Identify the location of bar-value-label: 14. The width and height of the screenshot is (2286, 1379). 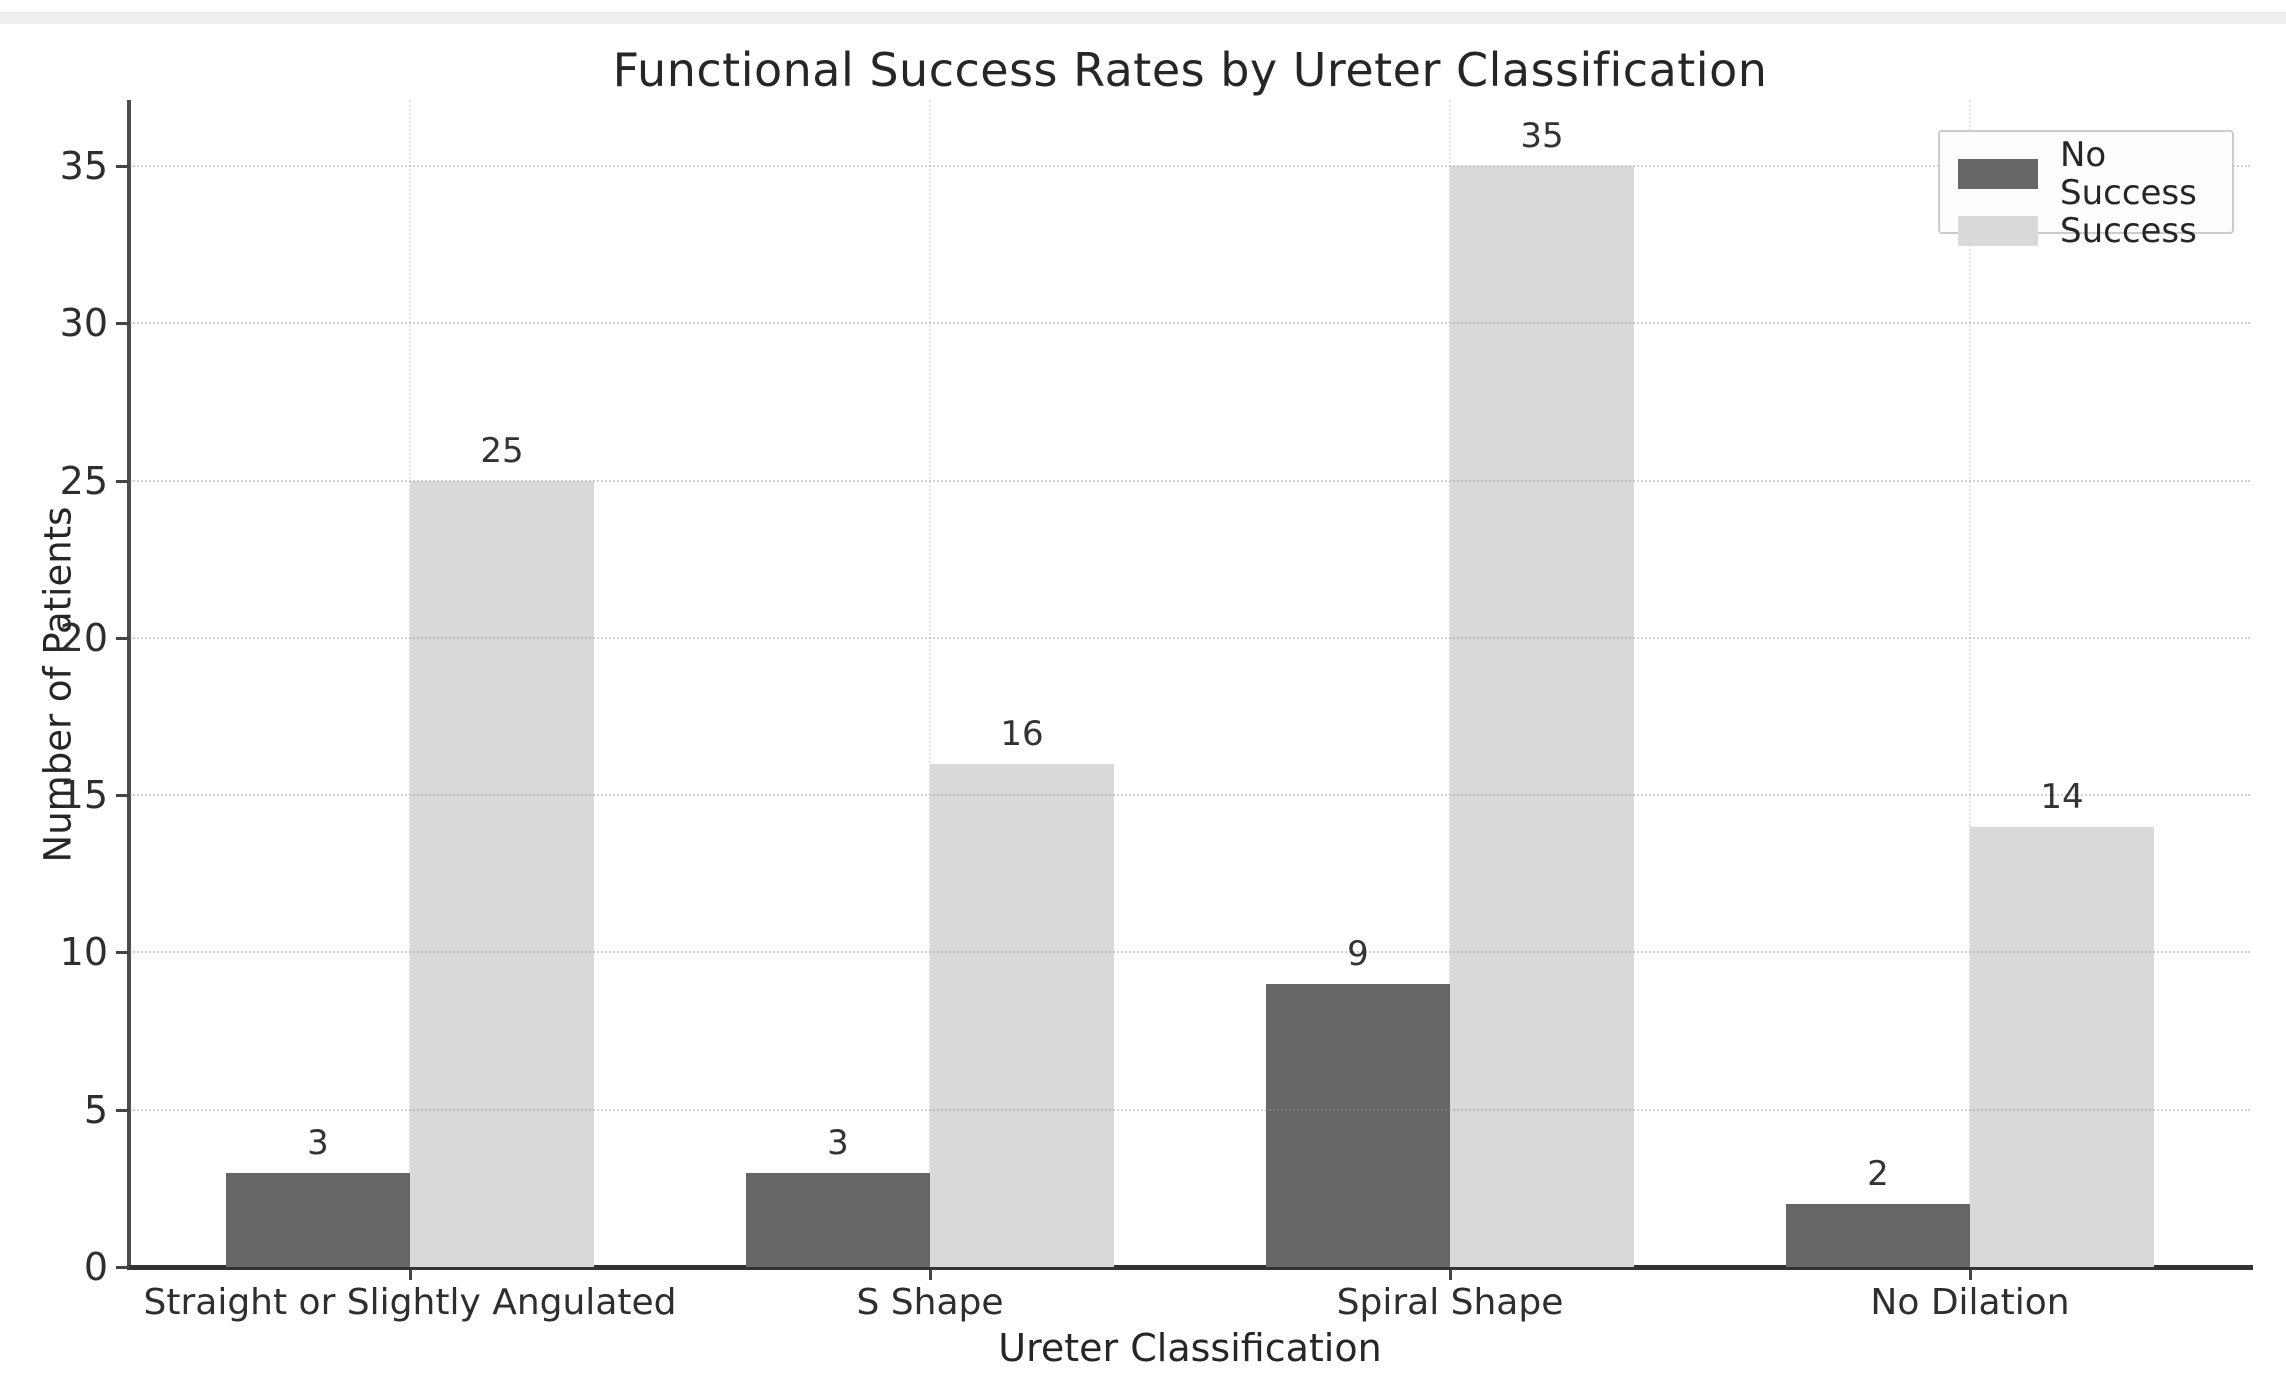
(2062, 797).